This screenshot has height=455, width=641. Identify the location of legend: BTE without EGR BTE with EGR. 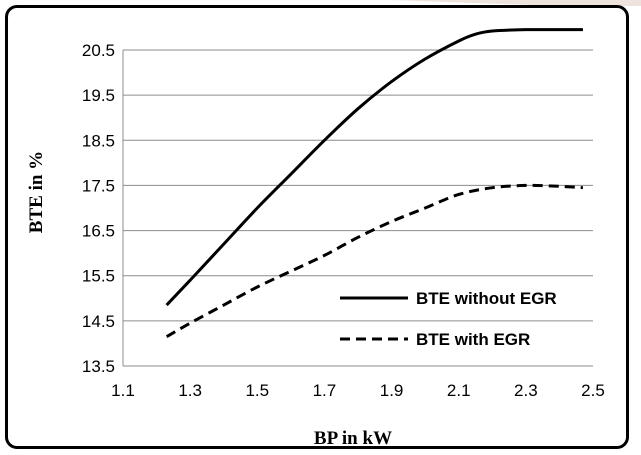
(448, 319).